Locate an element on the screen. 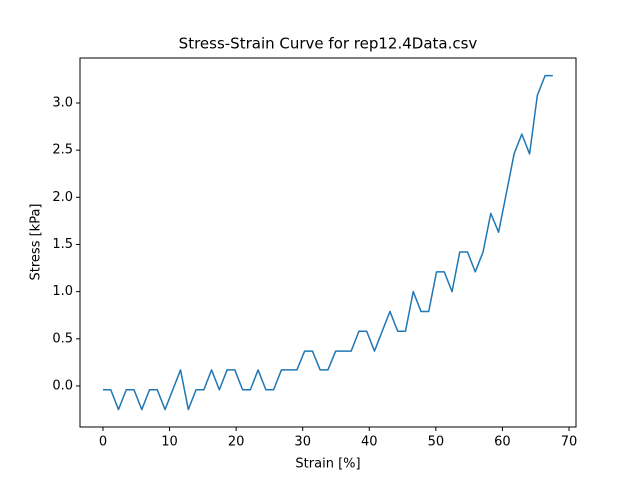 The image size is (640, 480). x-tick-label: 10 is located at coordinates (169, 442).